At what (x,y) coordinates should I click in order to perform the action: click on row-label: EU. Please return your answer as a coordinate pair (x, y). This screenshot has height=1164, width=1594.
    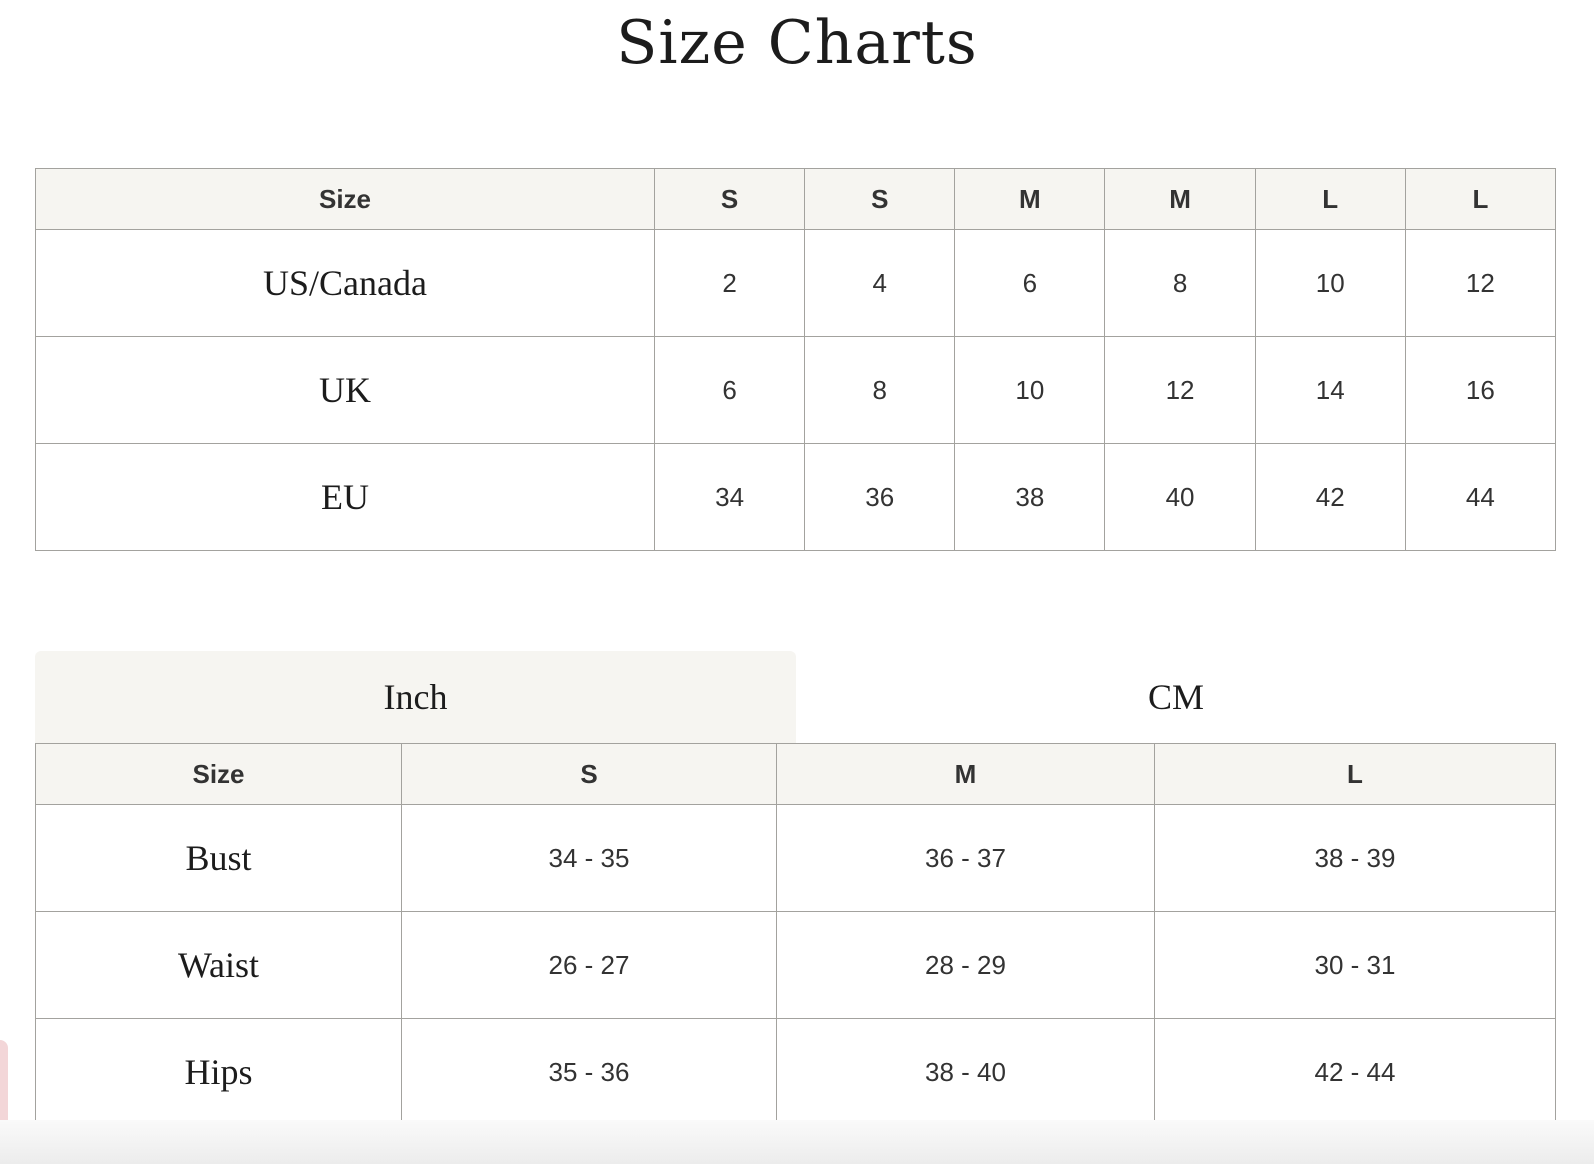
    Looking at the image, I should click on (345, 497).